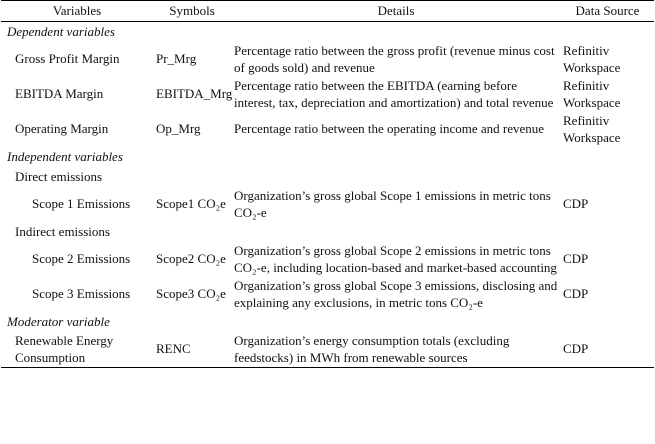 This screenshot has height=444, width=655. What do you see at coordinates (81, 294) in the screenshot?
I see `variable-name: Scope 3 Emissions` at bounding box center [81, 294].